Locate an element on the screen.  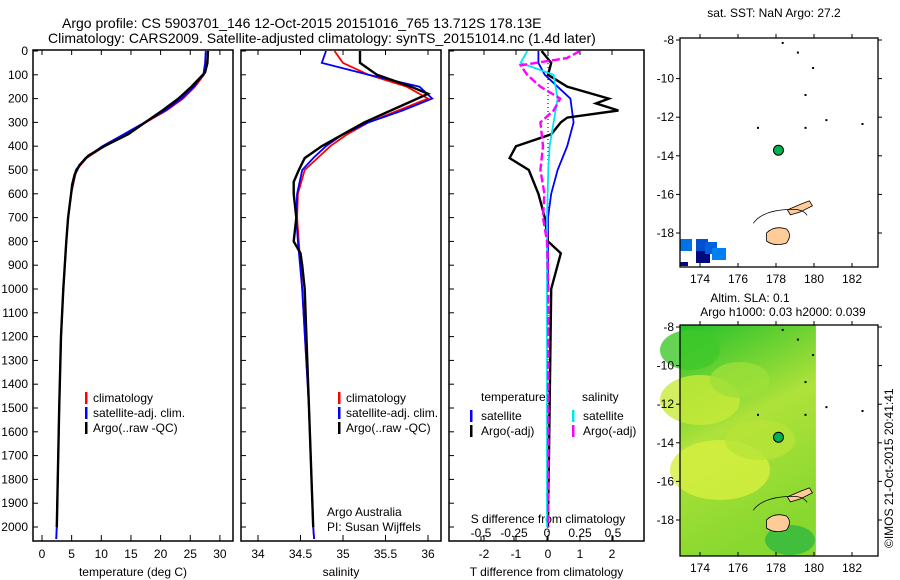
x2-tick-label: -0.25 is located at coordinates (514, 533).